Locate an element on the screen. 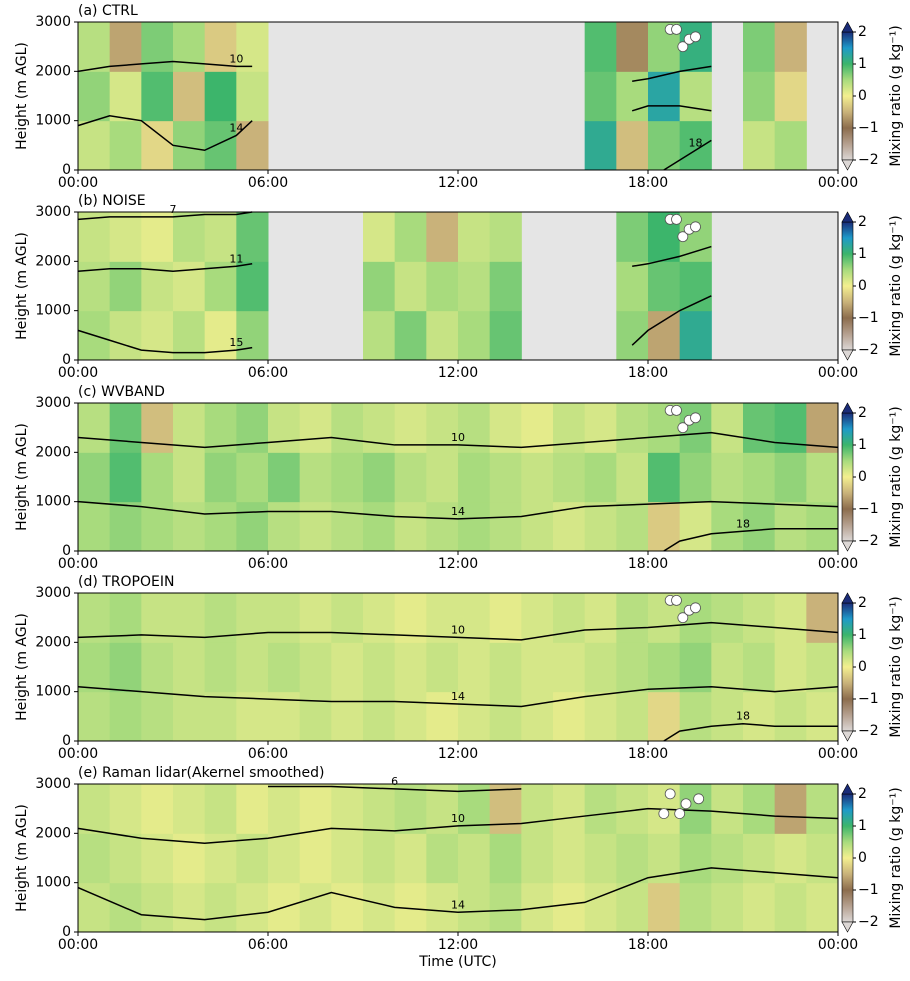  panel-title: (b) NOISE is located at coordinates (112, 201).